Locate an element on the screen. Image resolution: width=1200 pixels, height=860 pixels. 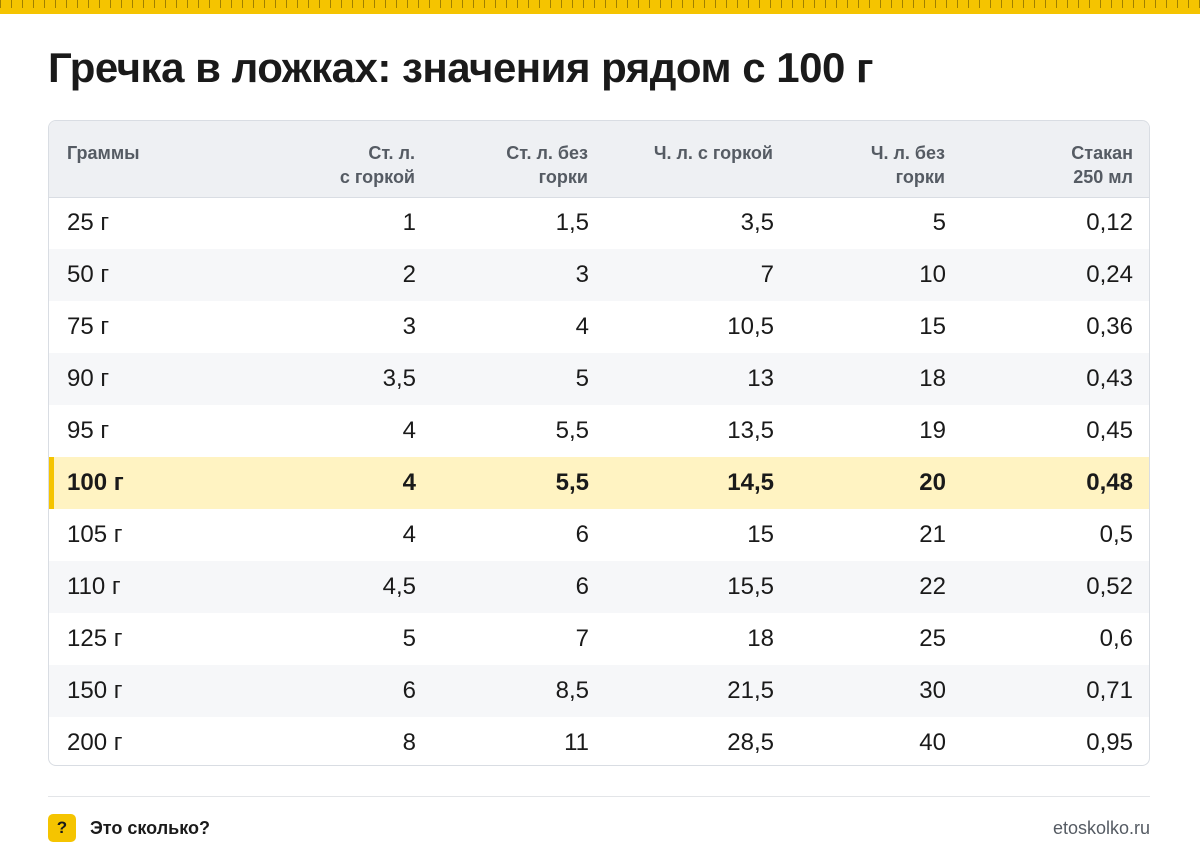
cell-tsp-heaped: 15 is located at coordinates (760, 534).